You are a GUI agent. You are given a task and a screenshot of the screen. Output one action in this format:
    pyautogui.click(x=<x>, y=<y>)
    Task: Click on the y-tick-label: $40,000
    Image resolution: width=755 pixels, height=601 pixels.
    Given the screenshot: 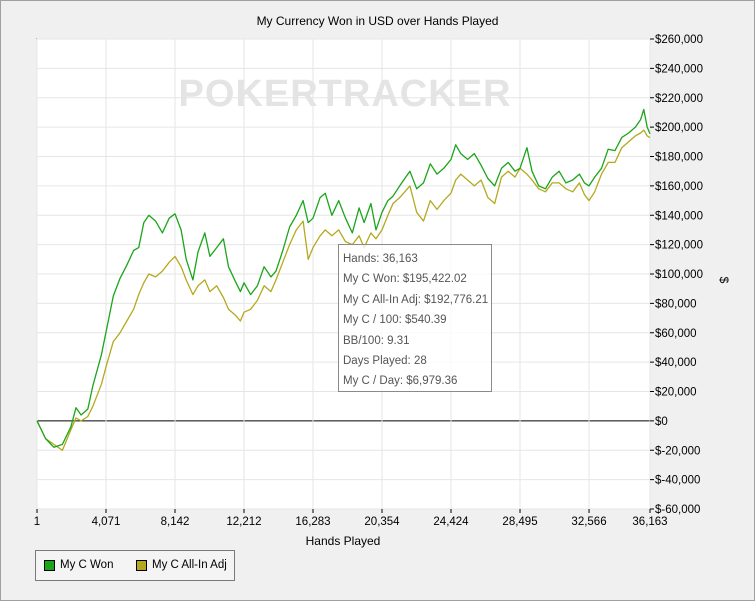 What is the action you would take?
    pyautogui.click(x=676, y=363)
    